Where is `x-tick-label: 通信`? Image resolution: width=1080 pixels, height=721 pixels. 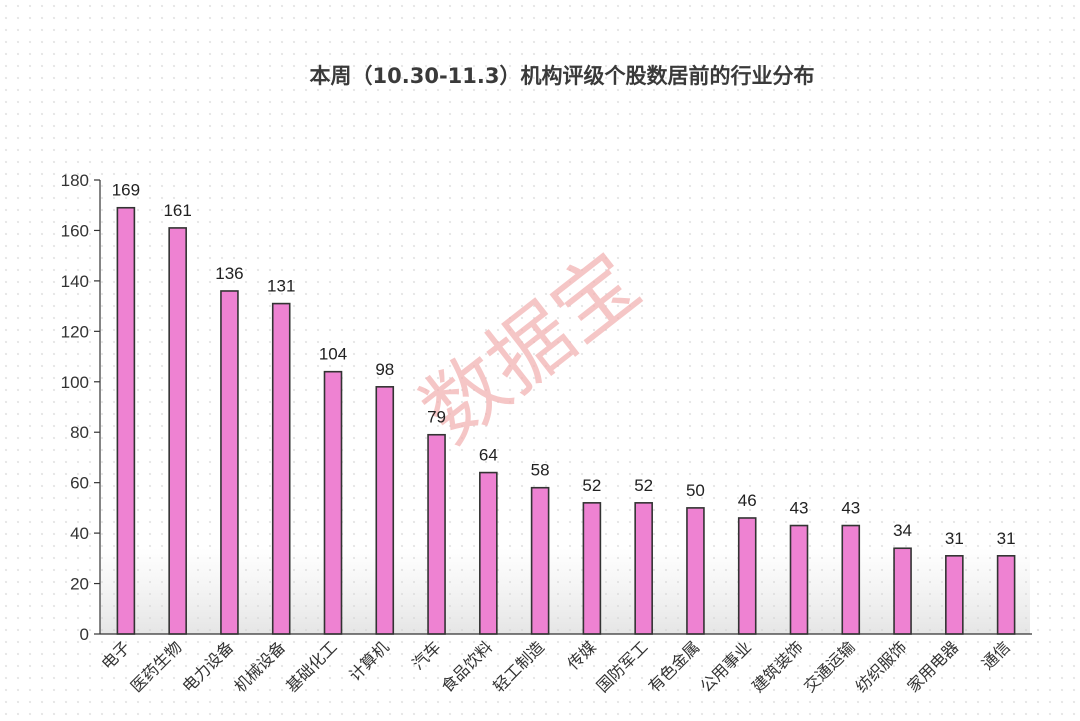
x-tick-label: 通信 is located at coordinates (996, 655).